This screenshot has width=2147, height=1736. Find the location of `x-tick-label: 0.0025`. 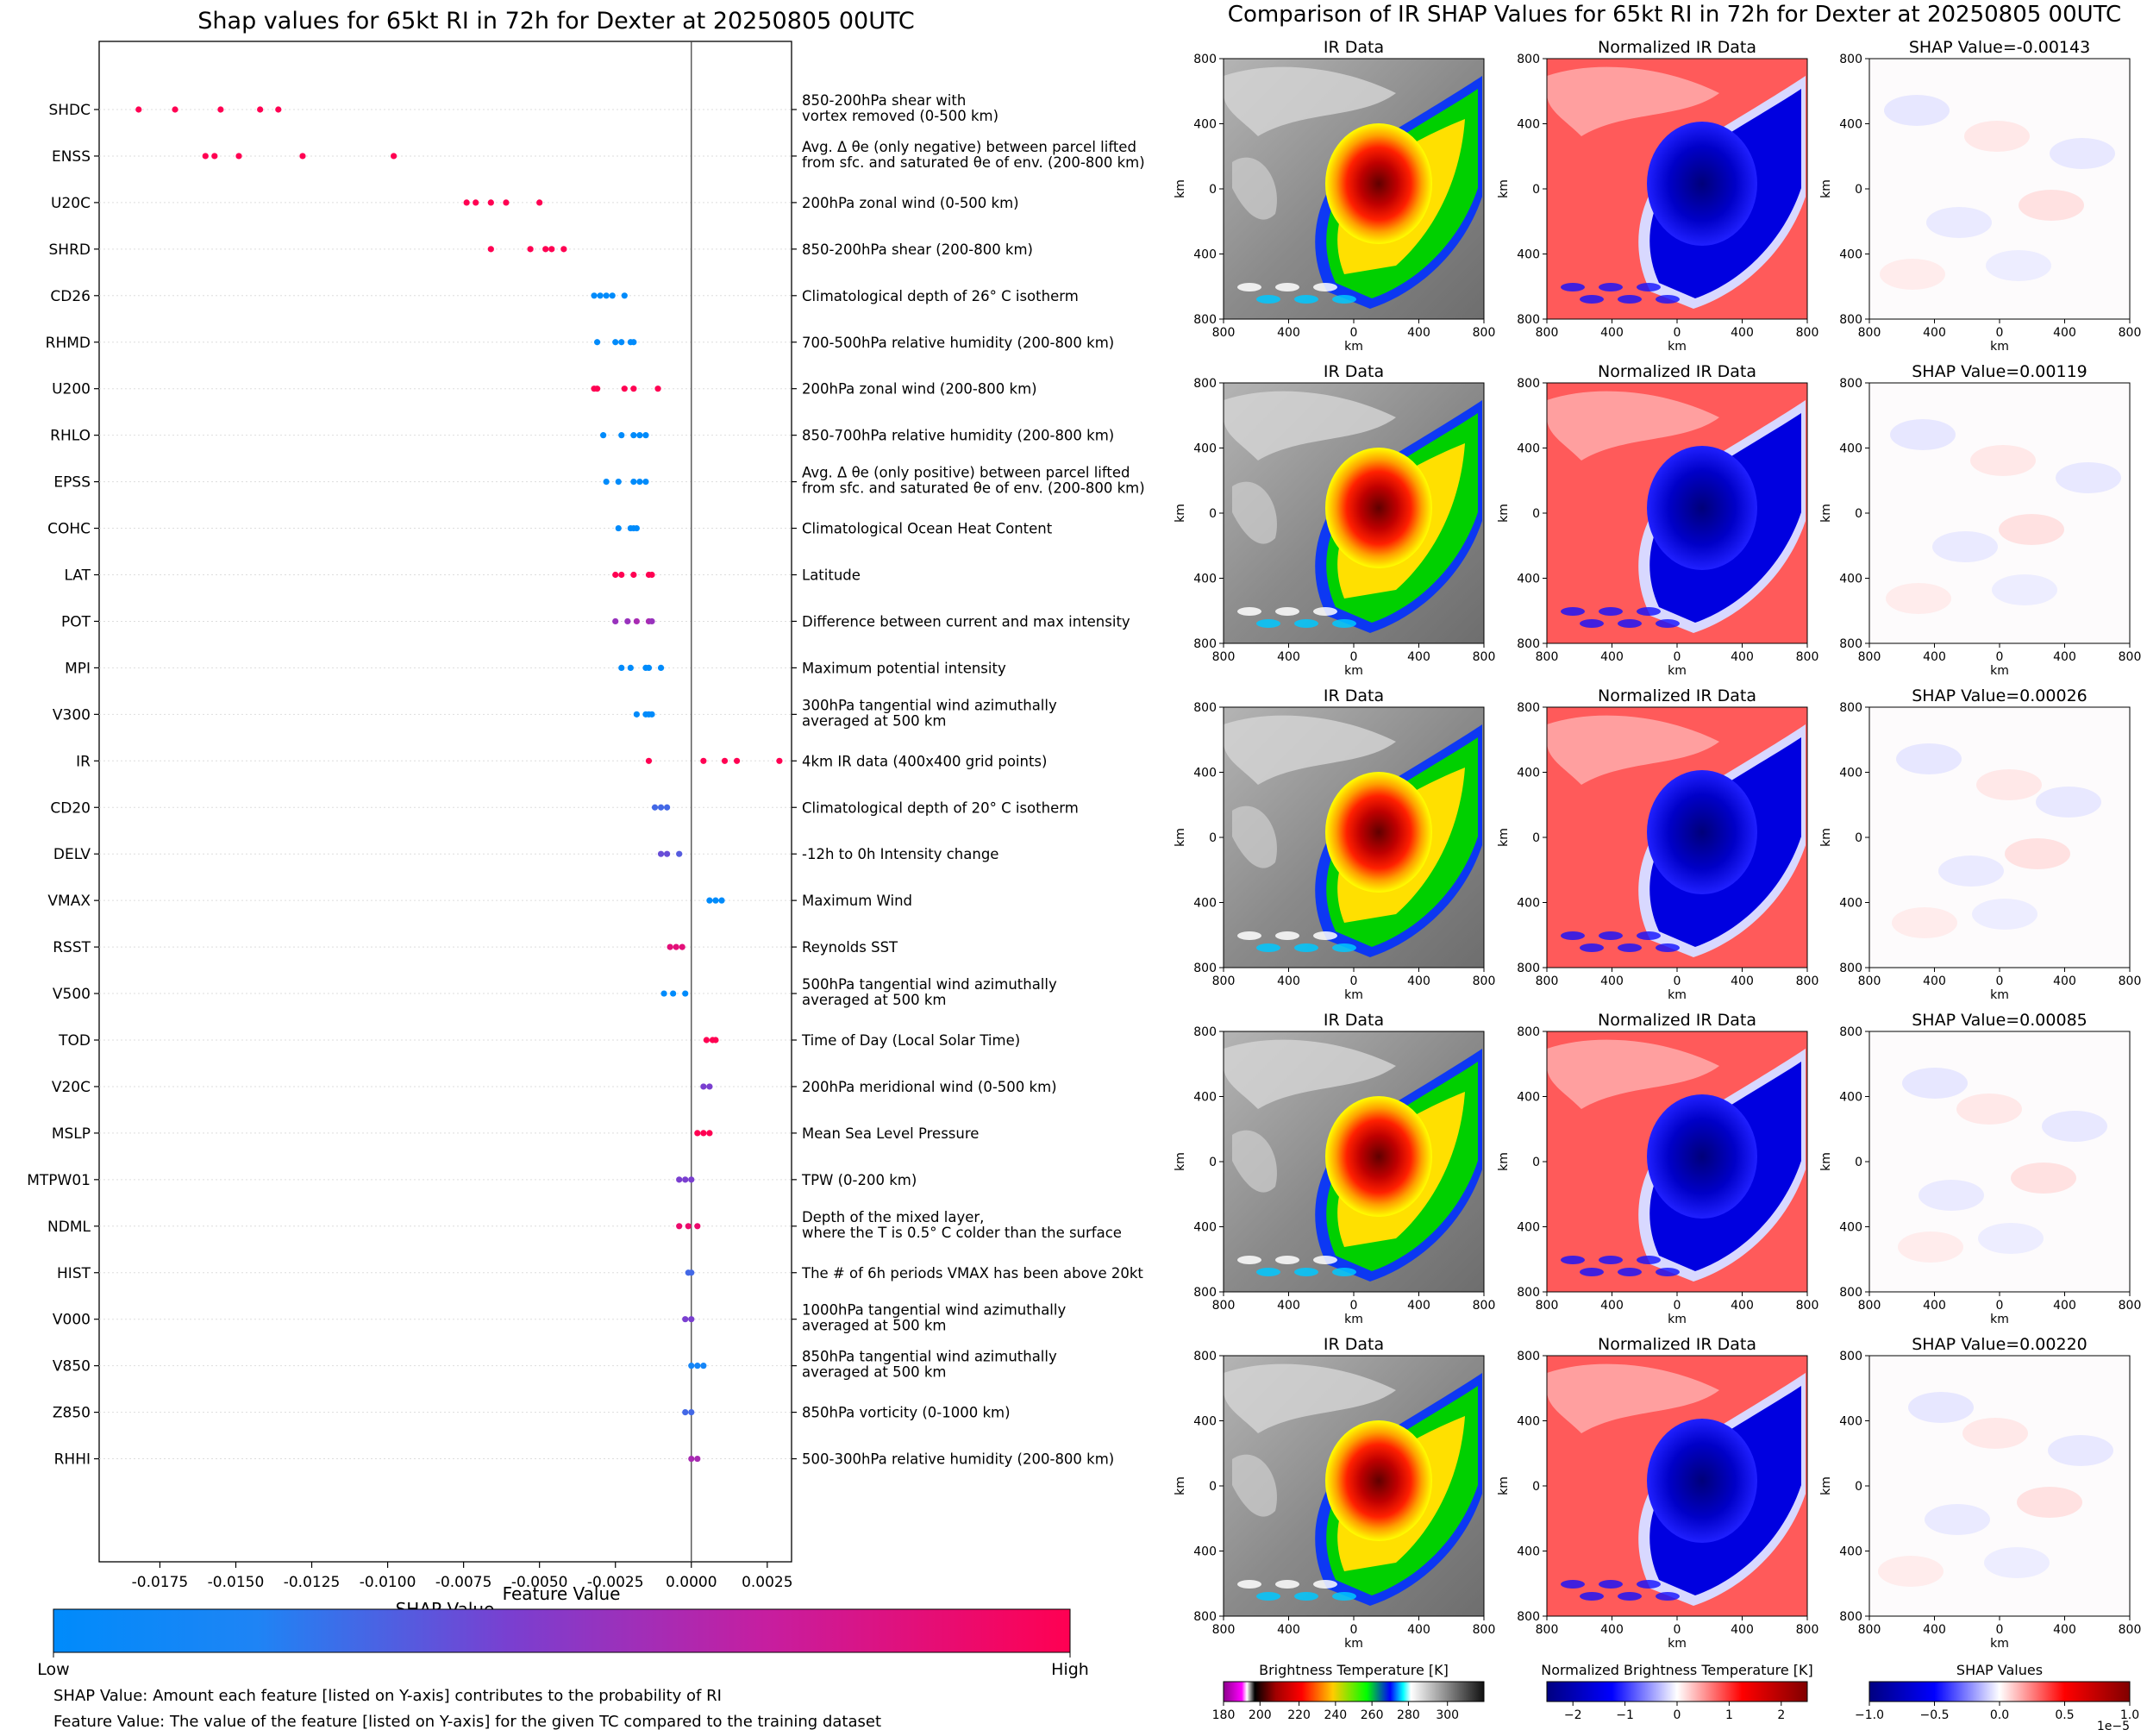

x-tick-label: 0.0025 is located at coordinates (767, 1582).